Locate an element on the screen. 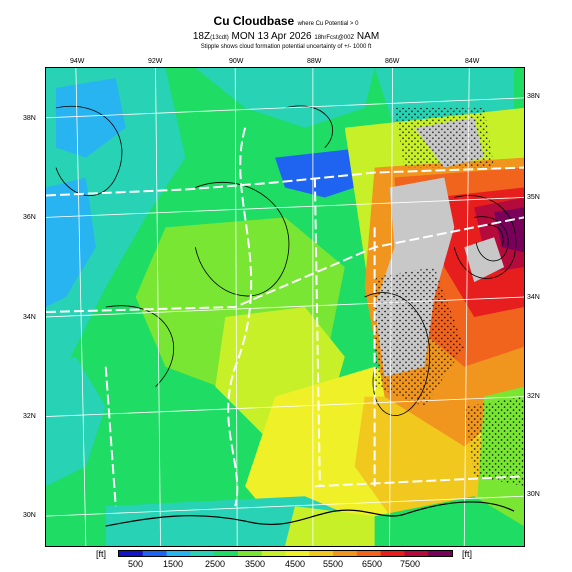 Image resolution: width=572 pixels, height=572 pixels. field-gulf-yellow is located at coordinates (330, 526).